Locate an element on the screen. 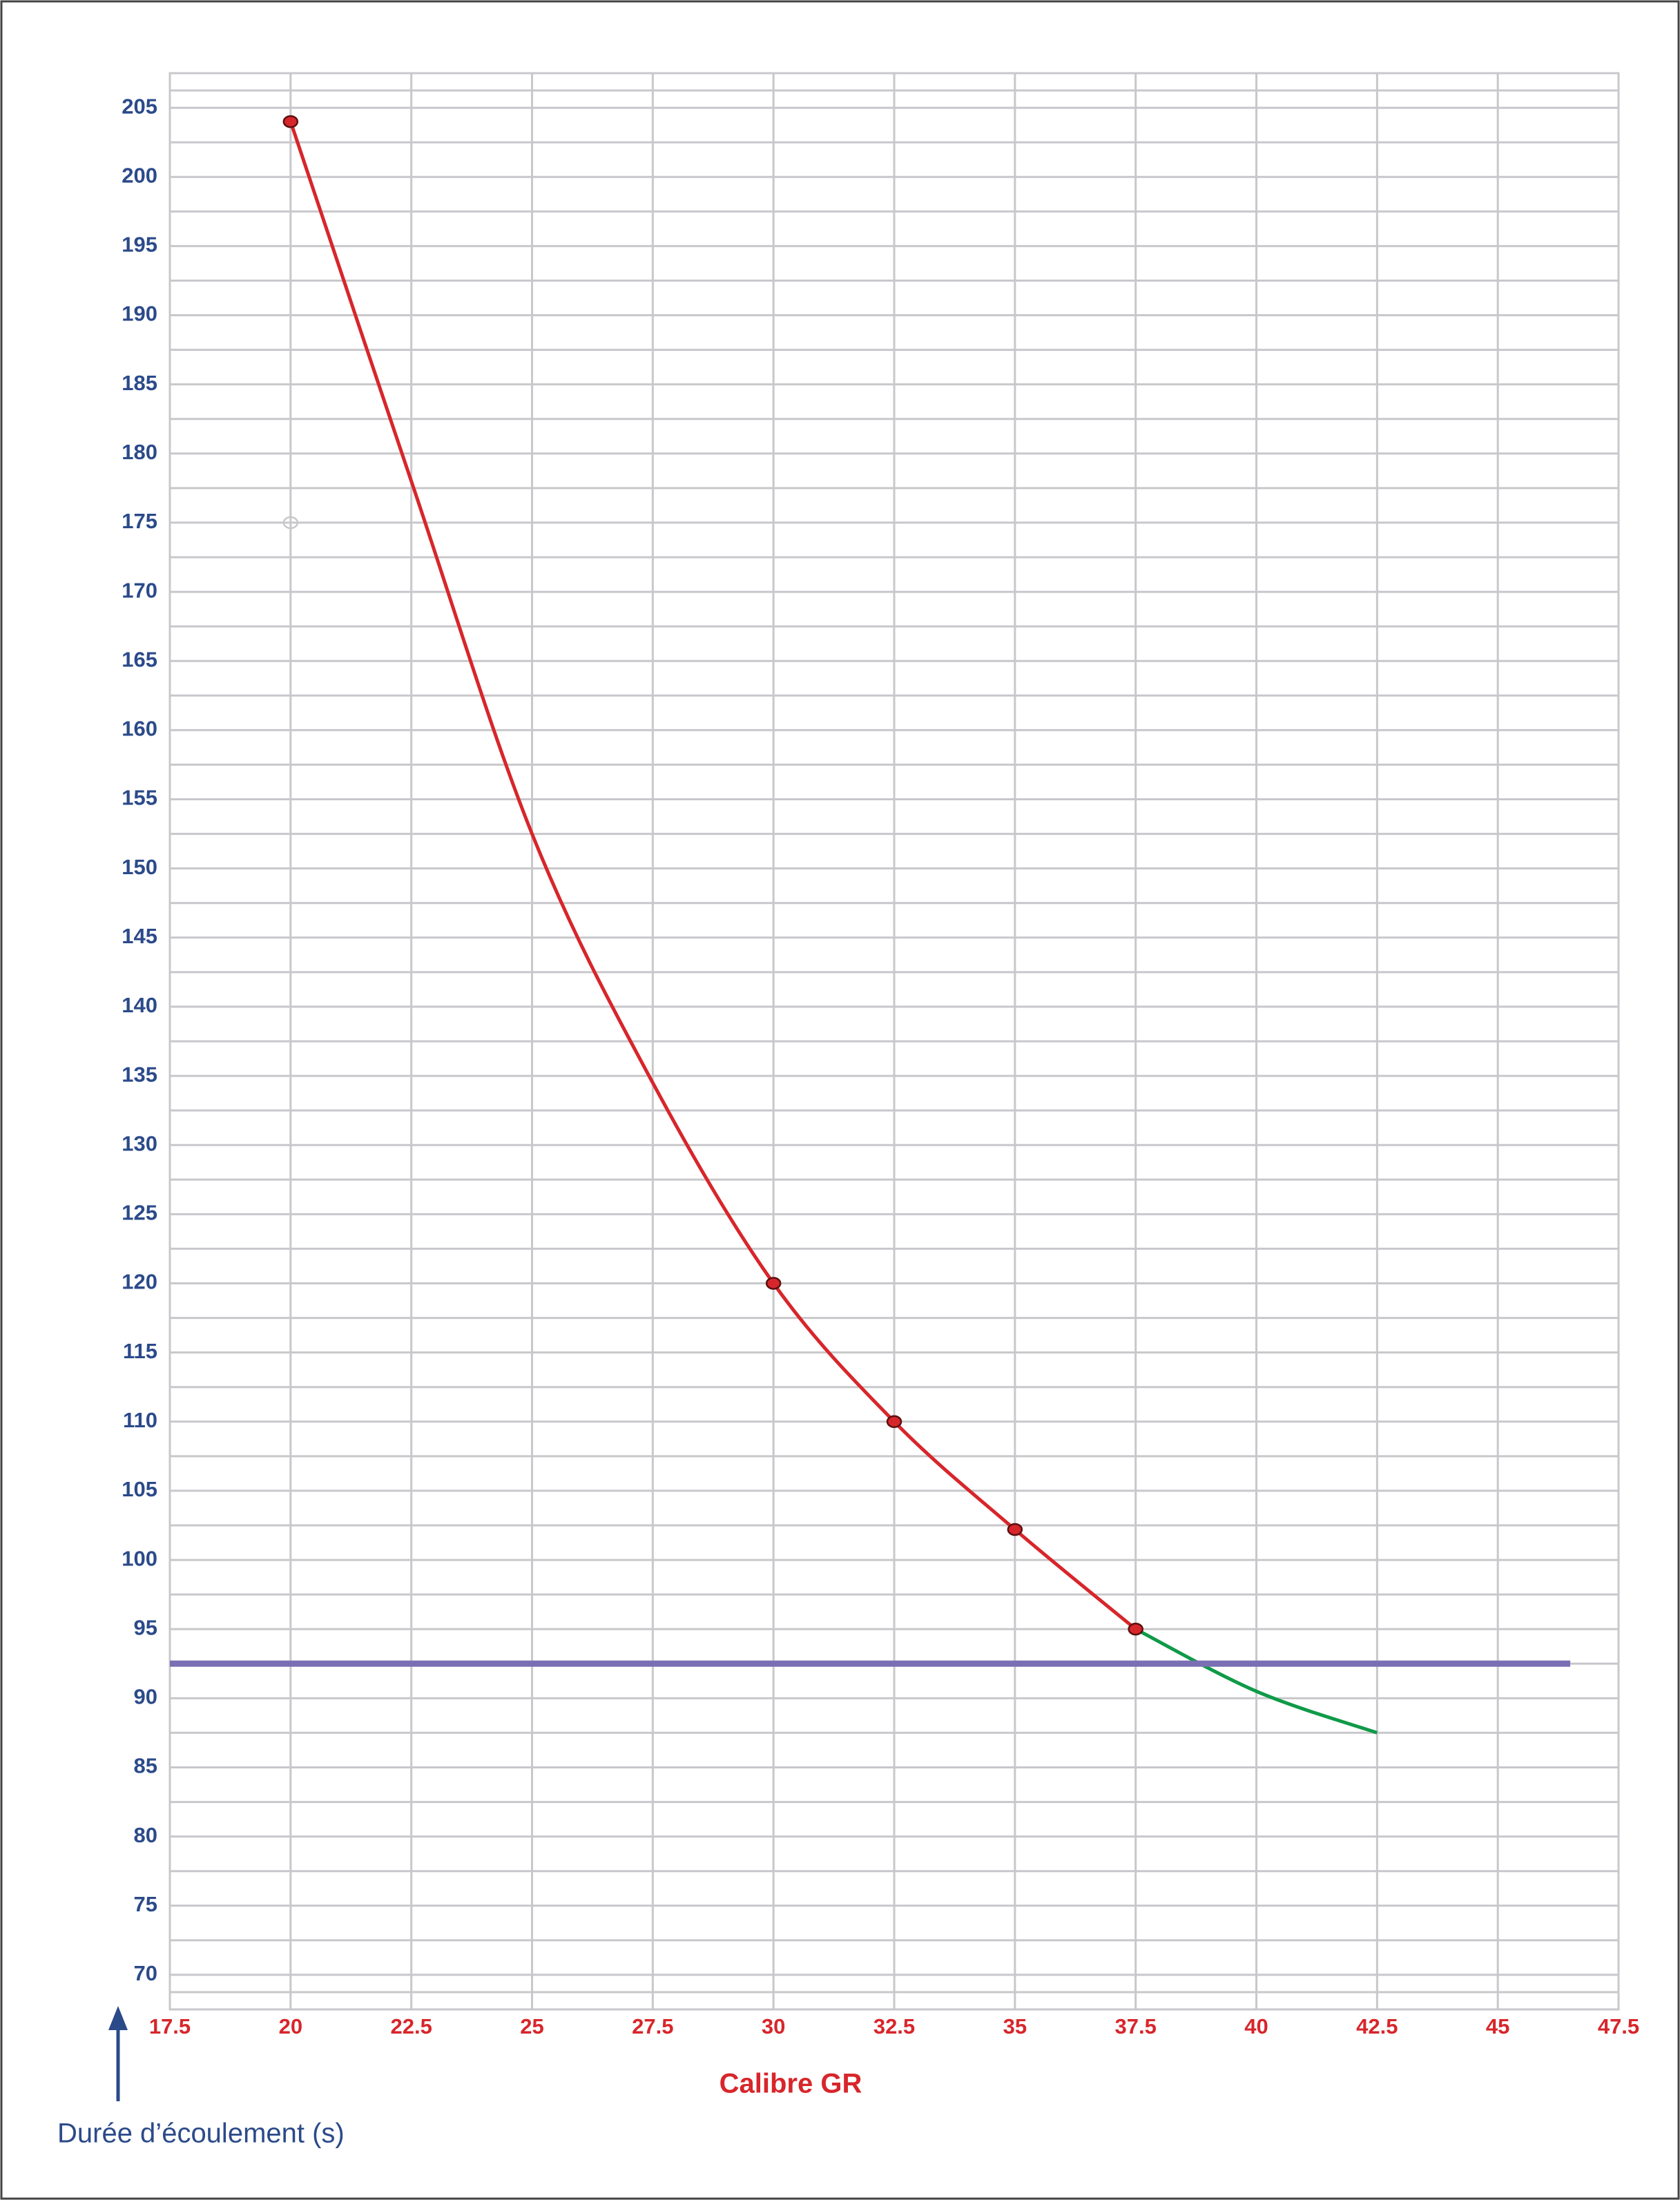  y-tick-label: 205 is located at coordinates (139, 106).